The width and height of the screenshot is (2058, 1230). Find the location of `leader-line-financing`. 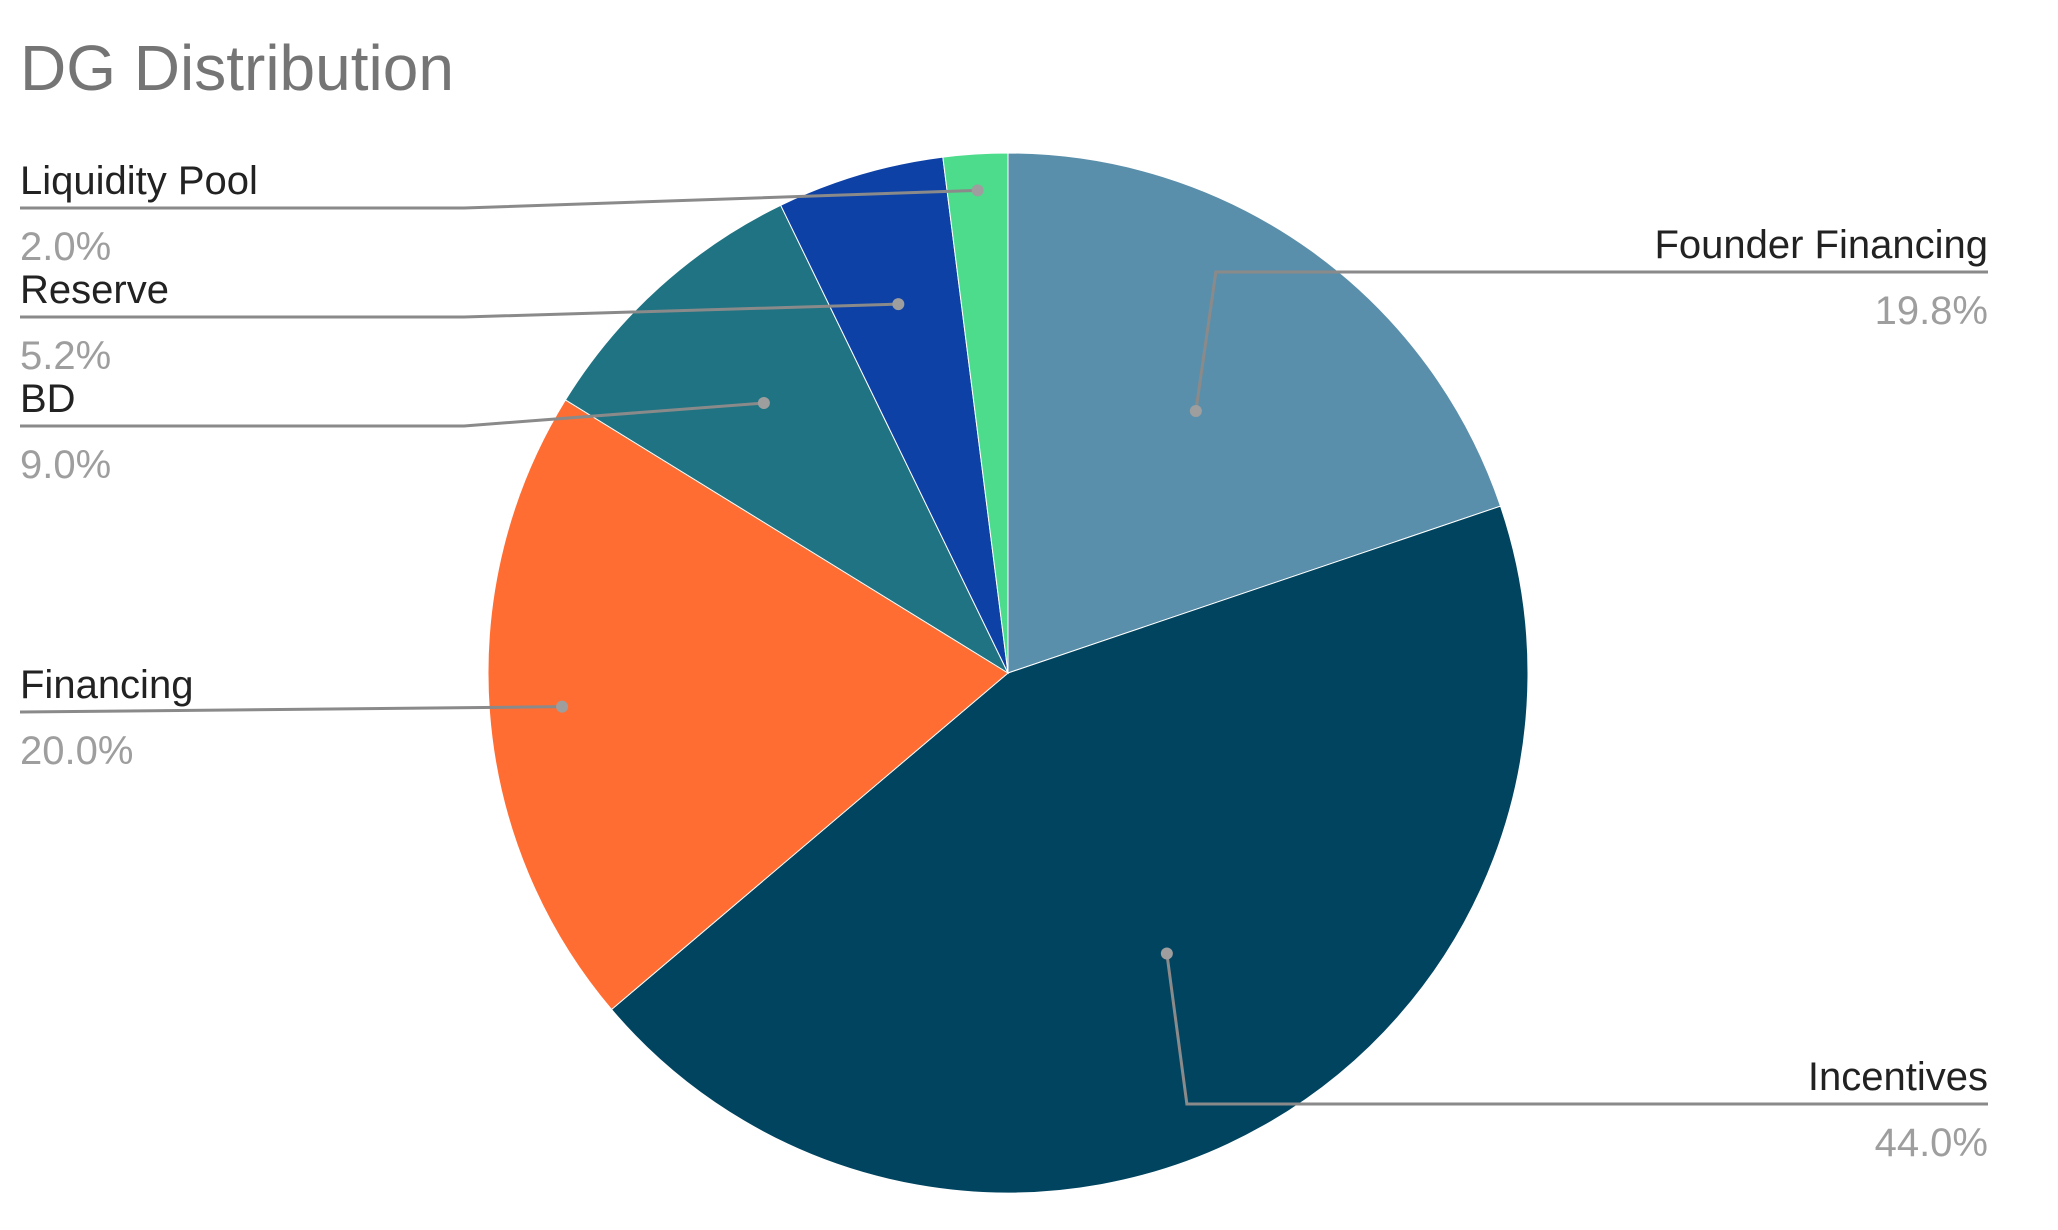

leader-line-financing is located at coordinates (291, 709).